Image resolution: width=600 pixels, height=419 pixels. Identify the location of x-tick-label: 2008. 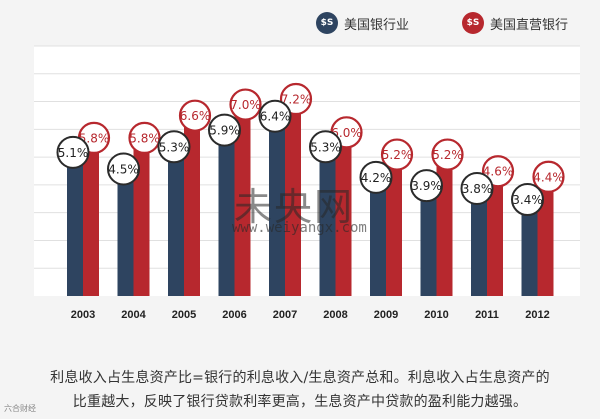
(335, 315).